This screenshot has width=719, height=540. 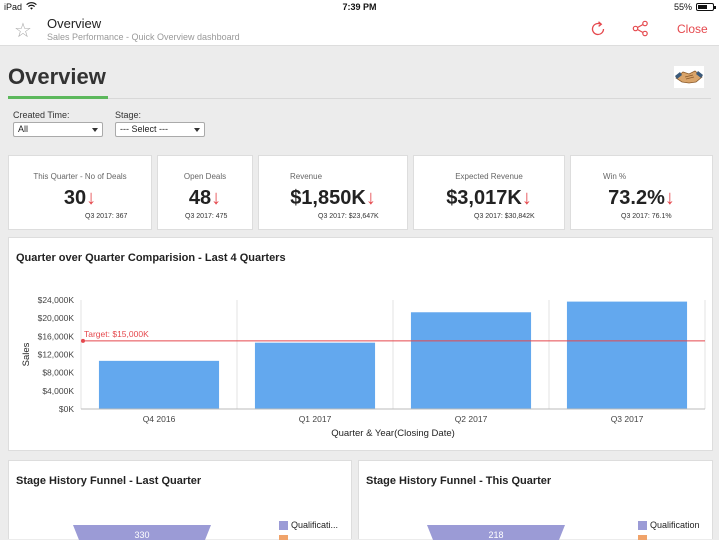 What do you see at coordinates (23, 31) in the screenshot?
I see `star-icon: ☆` at bounding box center [23, 31].